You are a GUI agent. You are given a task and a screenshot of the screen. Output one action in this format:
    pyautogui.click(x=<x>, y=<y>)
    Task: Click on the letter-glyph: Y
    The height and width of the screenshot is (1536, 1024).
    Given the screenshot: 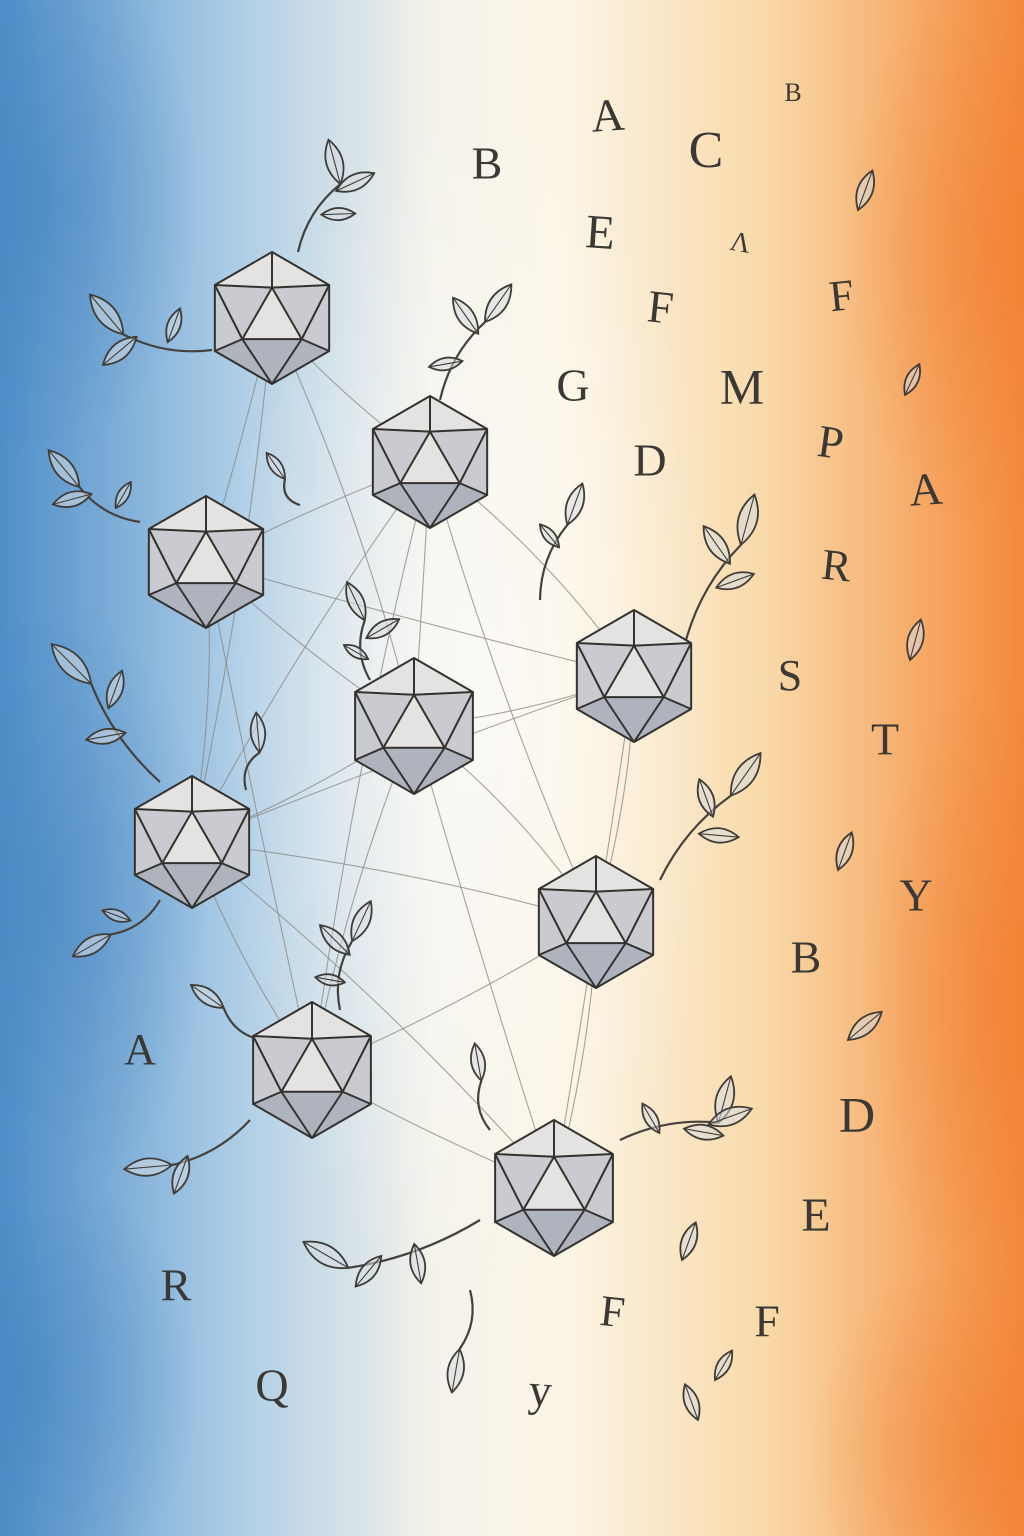 What is the action you would take?
    pyautogui.click(x=915, y=895)
    